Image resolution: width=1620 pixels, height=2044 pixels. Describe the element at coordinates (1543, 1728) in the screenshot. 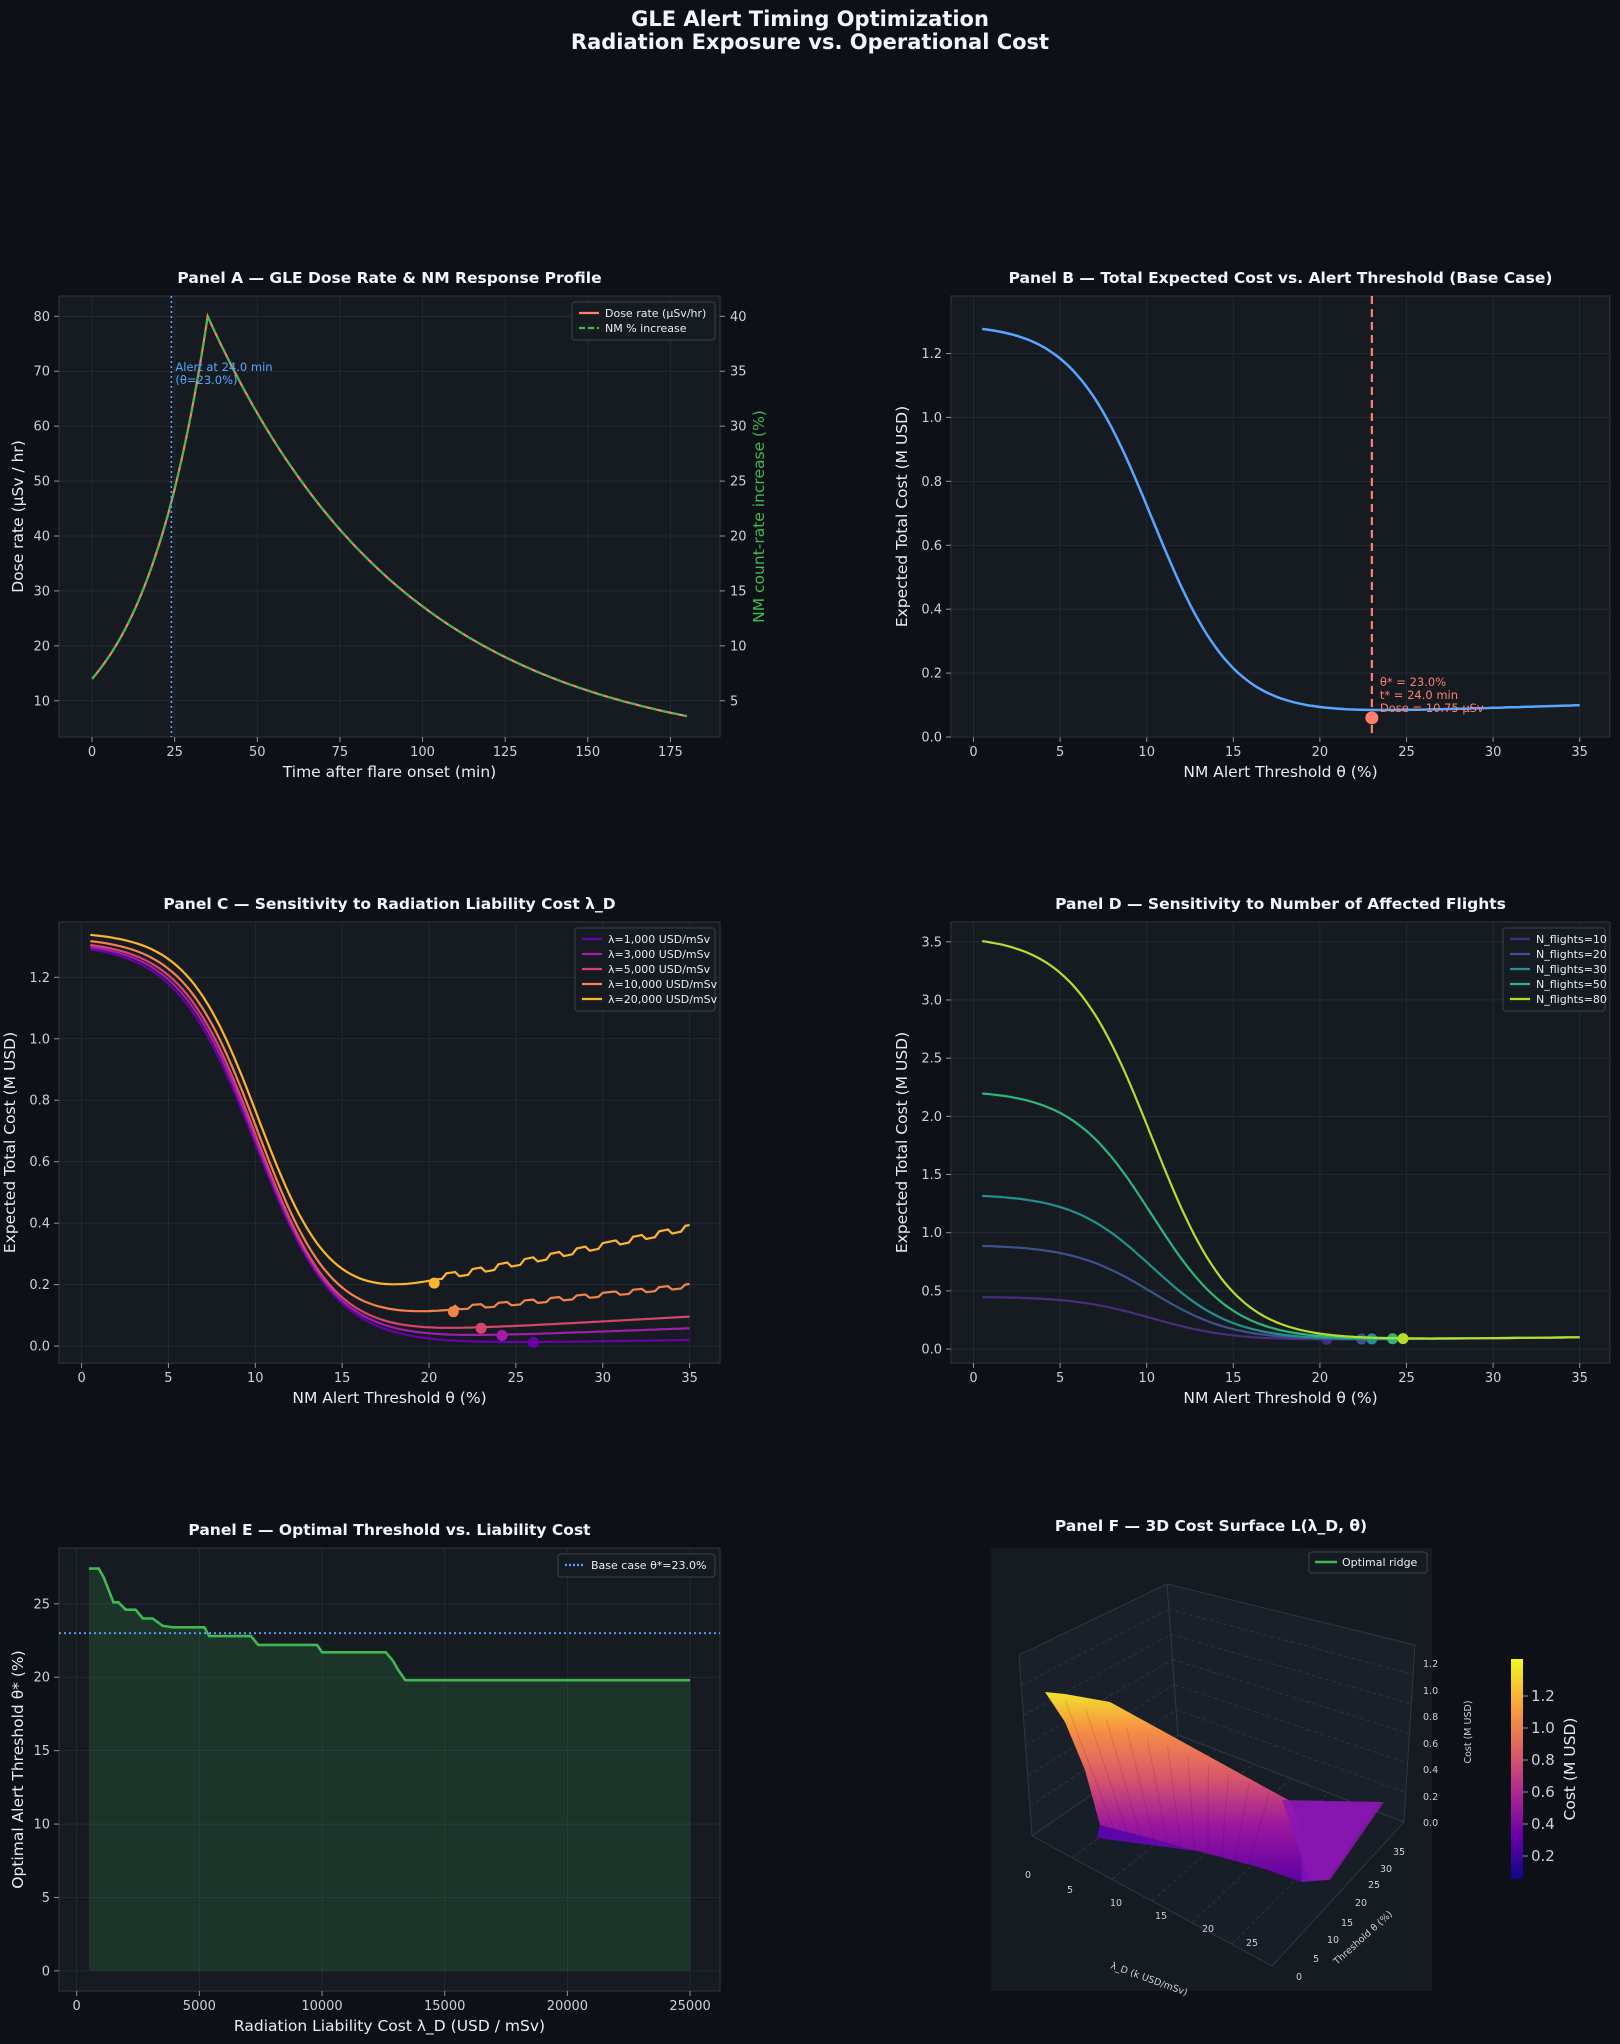

I see `colorbar-tick-label: 1.0` at that location.